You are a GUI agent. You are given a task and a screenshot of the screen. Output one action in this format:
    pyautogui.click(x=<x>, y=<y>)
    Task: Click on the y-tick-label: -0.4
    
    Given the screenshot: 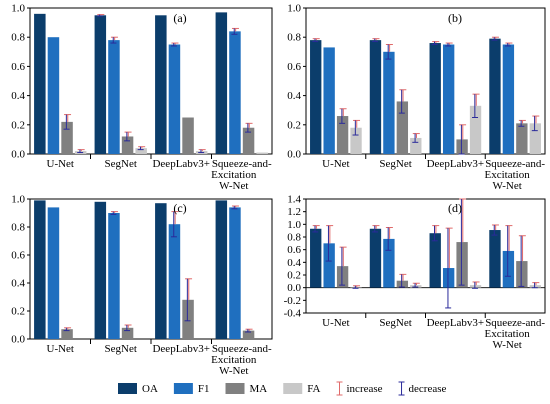 What is the action you would take?
    pyautogui.click(x=293, y=314)
    